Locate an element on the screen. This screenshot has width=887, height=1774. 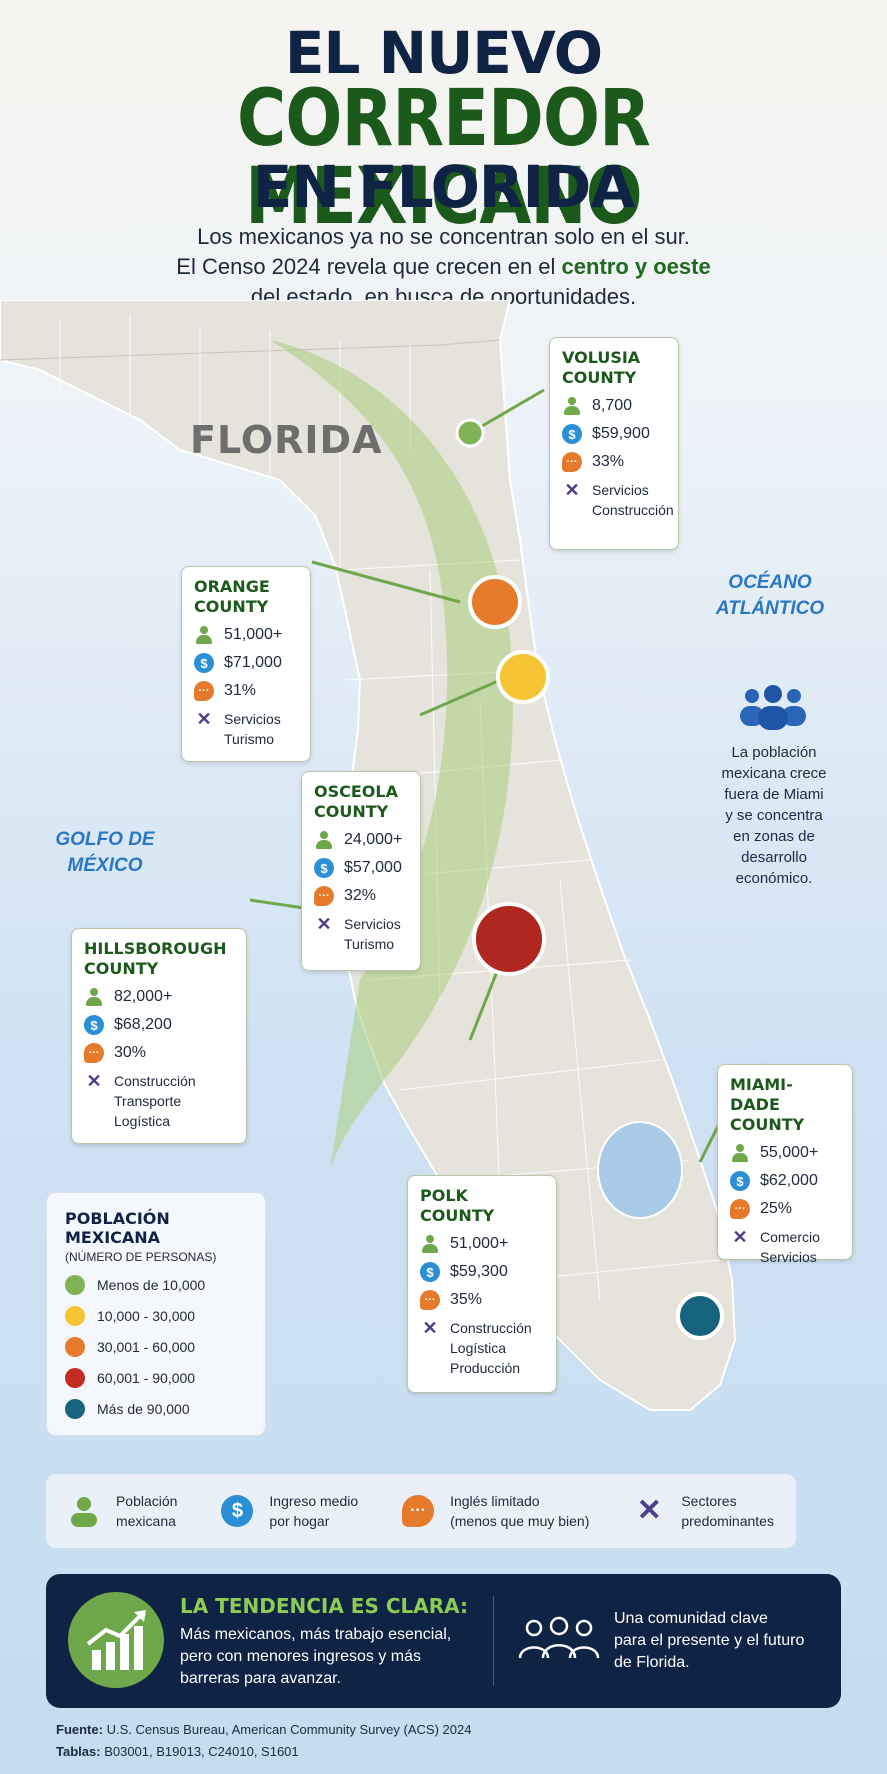
key-sectors-line-2: predominantes is located at coordinates (727, 1521).